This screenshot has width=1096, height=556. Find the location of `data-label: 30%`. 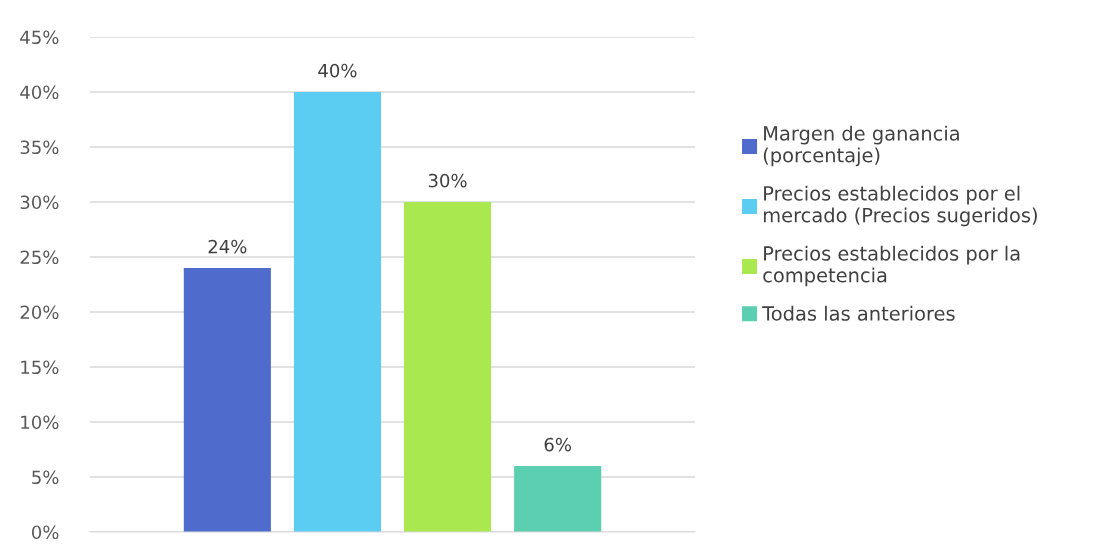

data-label: 30% is located at coordinates (447, 180).